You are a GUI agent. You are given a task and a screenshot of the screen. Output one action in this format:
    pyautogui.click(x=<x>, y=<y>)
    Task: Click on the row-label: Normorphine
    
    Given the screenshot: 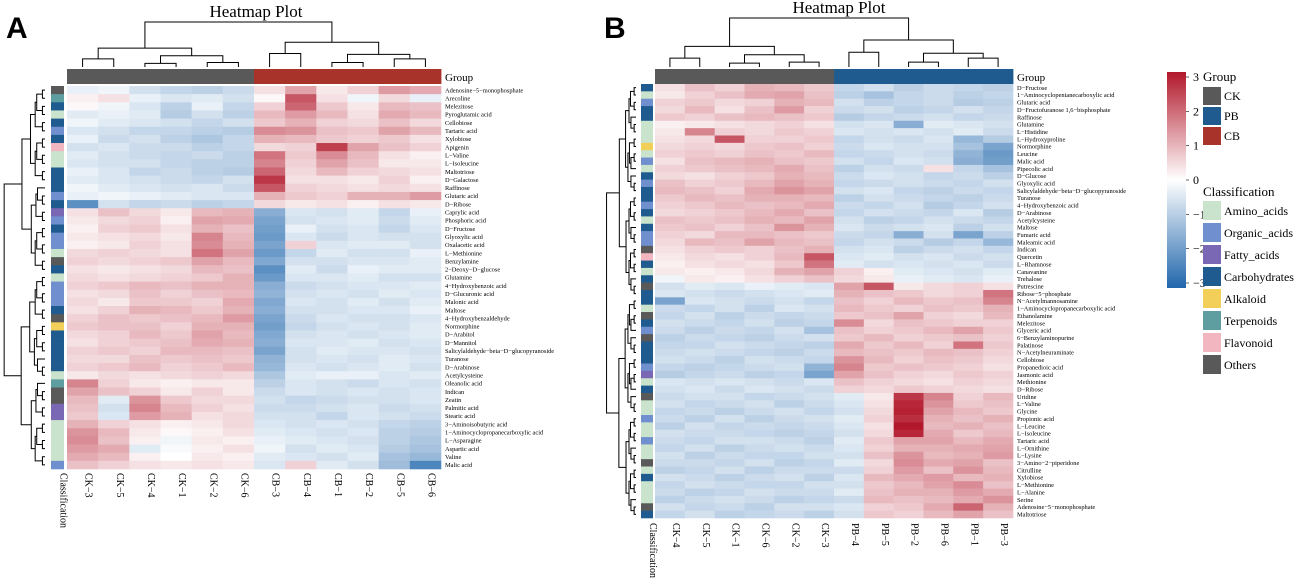 What is the action you would take?
    pyautogui.click(x=1034, y=147)
    